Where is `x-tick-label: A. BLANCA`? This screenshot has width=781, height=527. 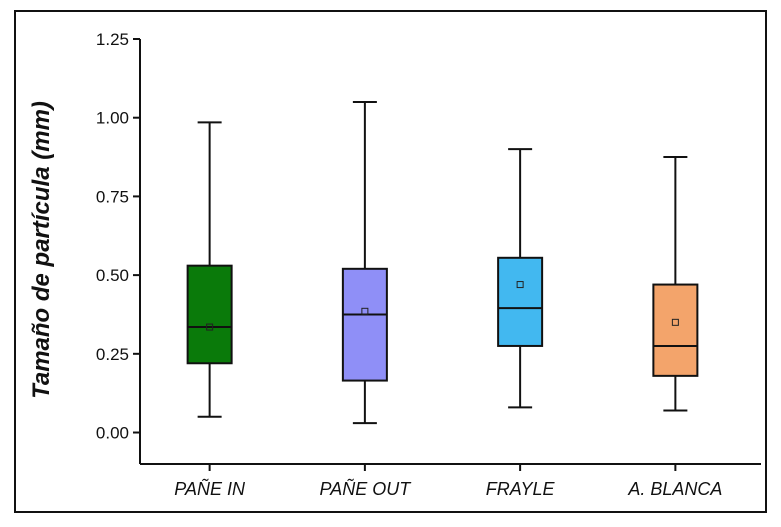
x-tick-label: A. BLANCA is located at coordinates (674, 489).